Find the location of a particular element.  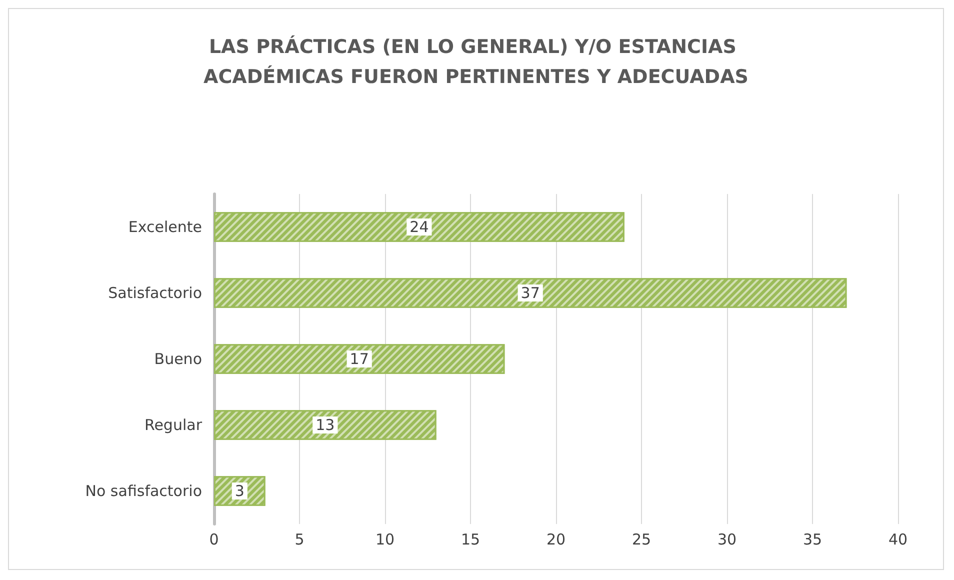

data-label: 17 is located at coordinates (359, 359).